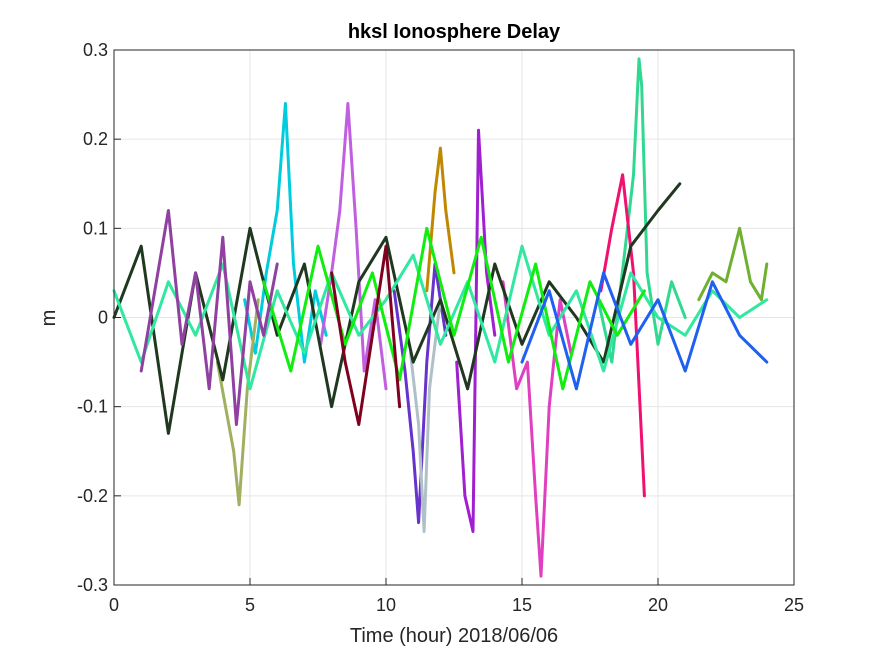 Image resolution: width=875 pixels, height=661 pixels. Describe the element at coordinates (92, 585) in the screenshot. I see `y-tick-label: -0.3` at that location.